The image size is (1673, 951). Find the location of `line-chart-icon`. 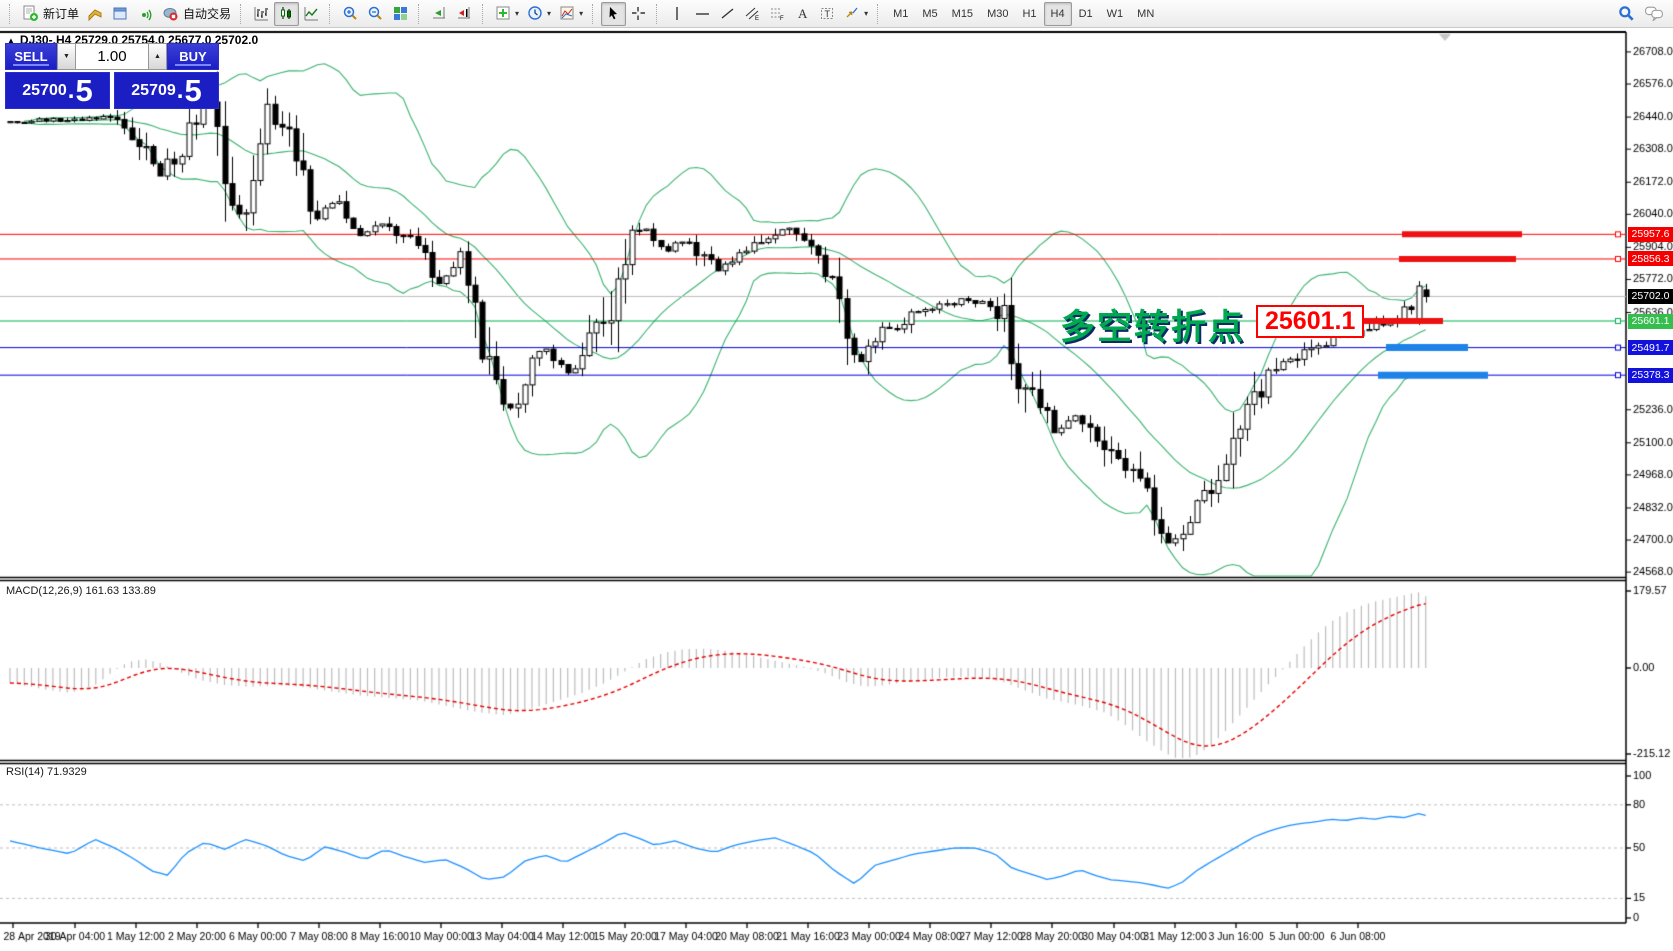

line-chart-icon is located at coordinates (311, 13).